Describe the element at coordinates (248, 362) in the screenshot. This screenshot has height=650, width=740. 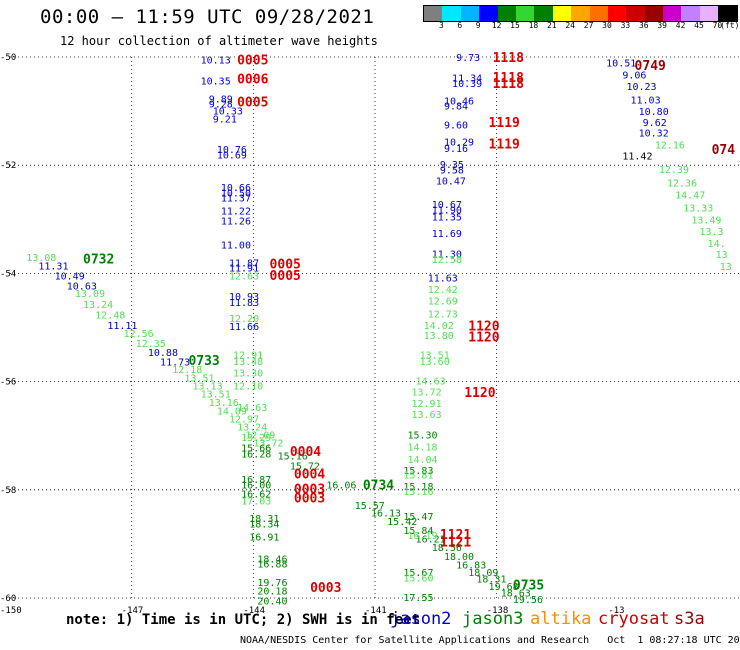
I see `wave-height-value: 13.48` at that location.